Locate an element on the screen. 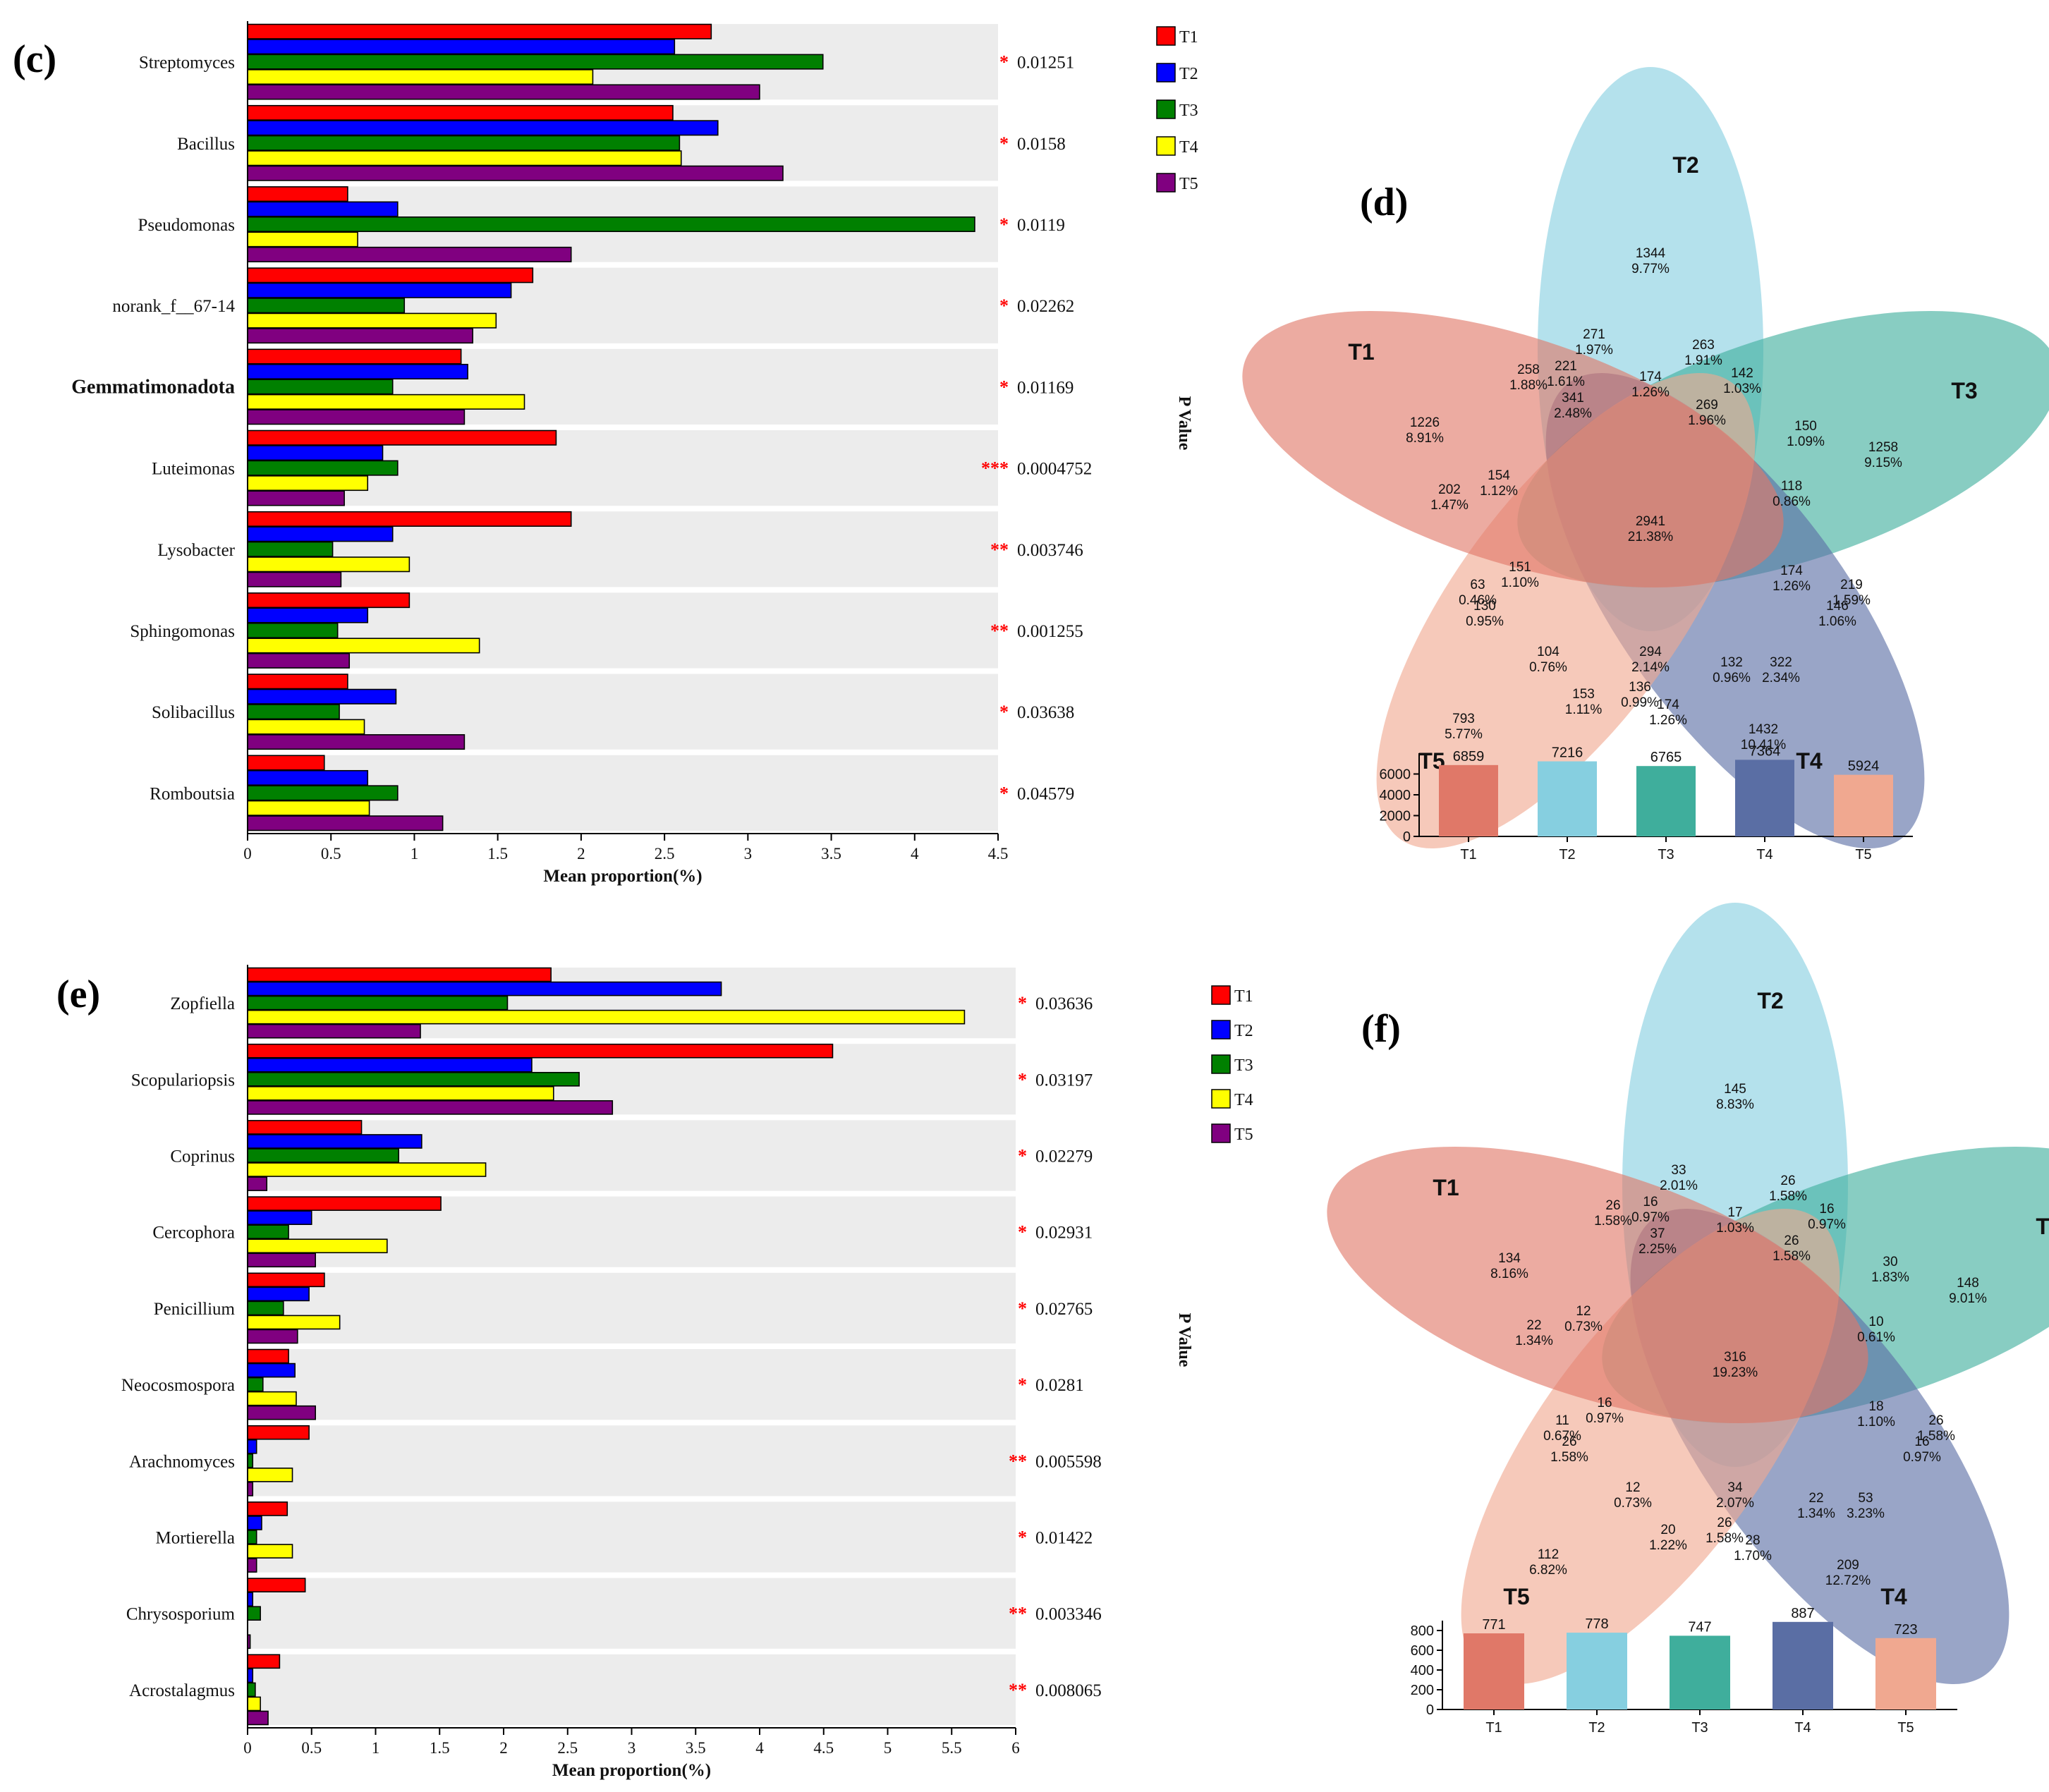  venn-region: 630.46% is located at coordinates (1478, 593).